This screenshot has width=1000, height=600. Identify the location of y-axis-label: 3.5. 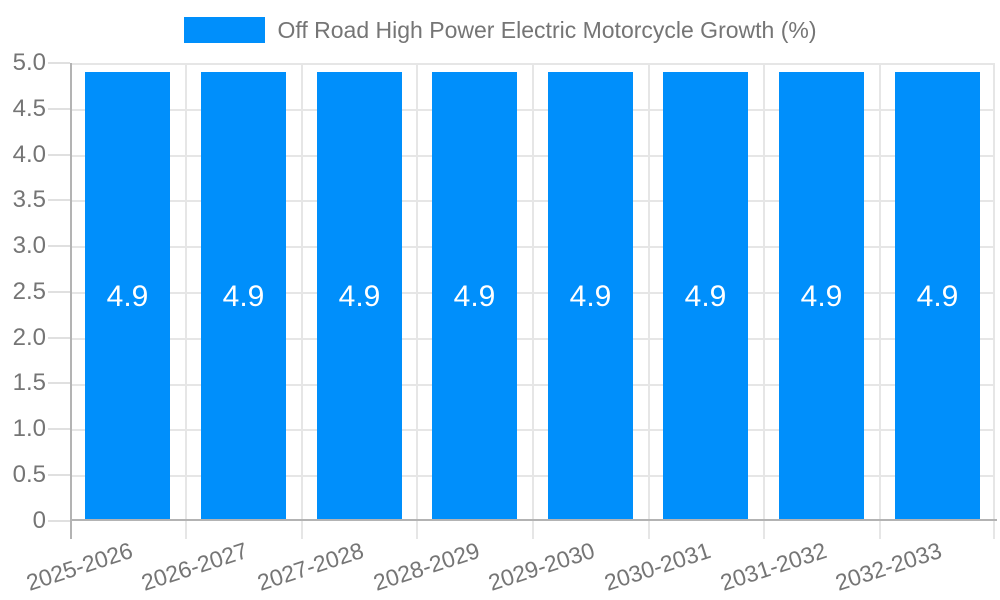
(29, 199).